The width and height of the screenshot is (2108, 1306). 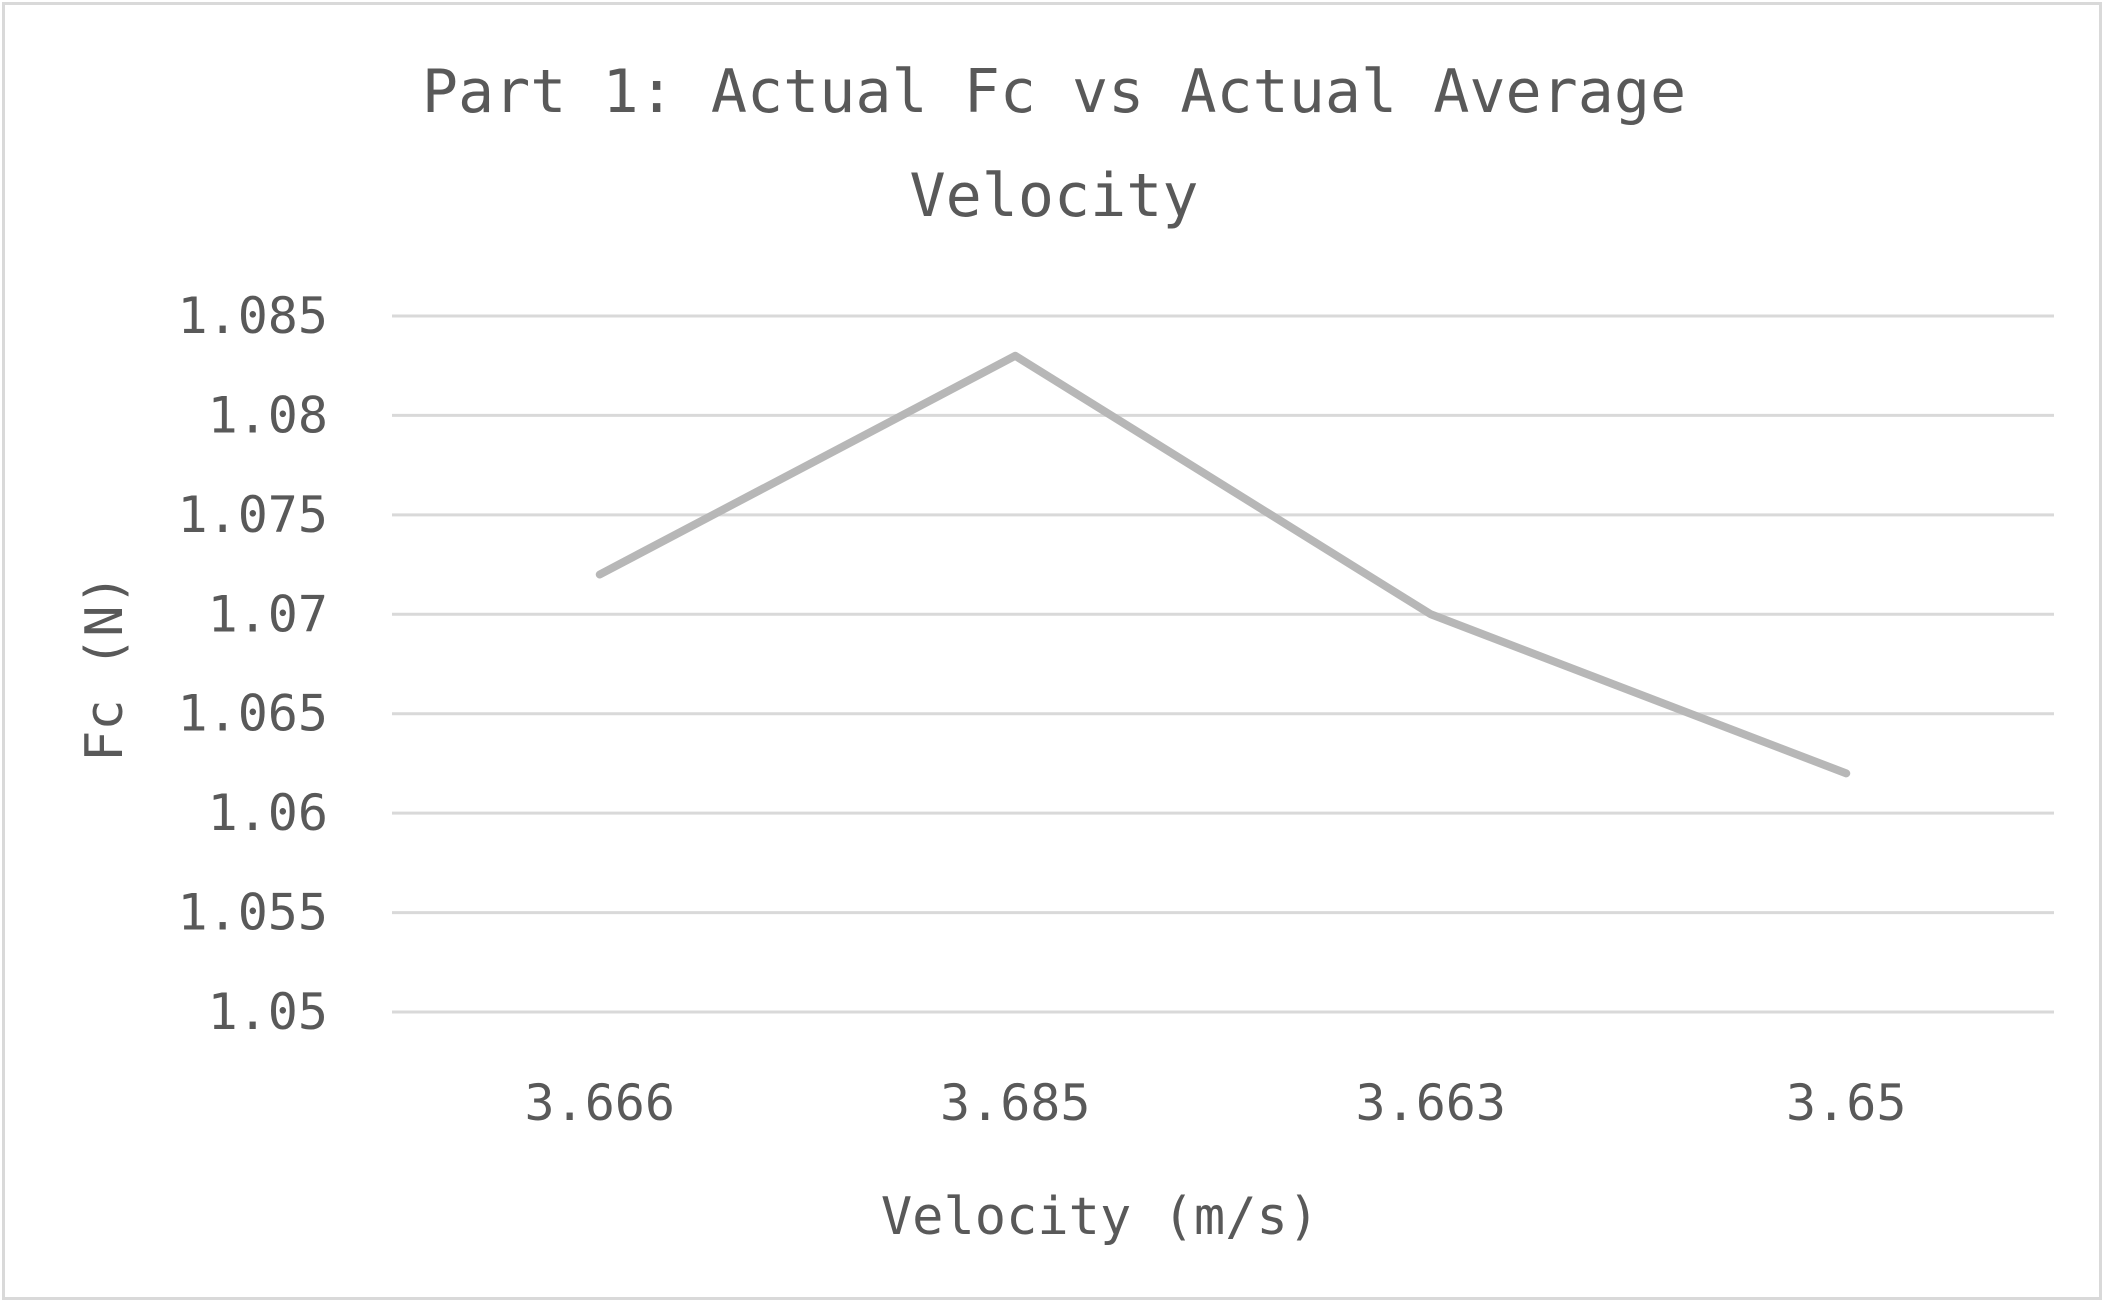 I want to click on y-tick-label: 1.055, so click(x=252, y=913).